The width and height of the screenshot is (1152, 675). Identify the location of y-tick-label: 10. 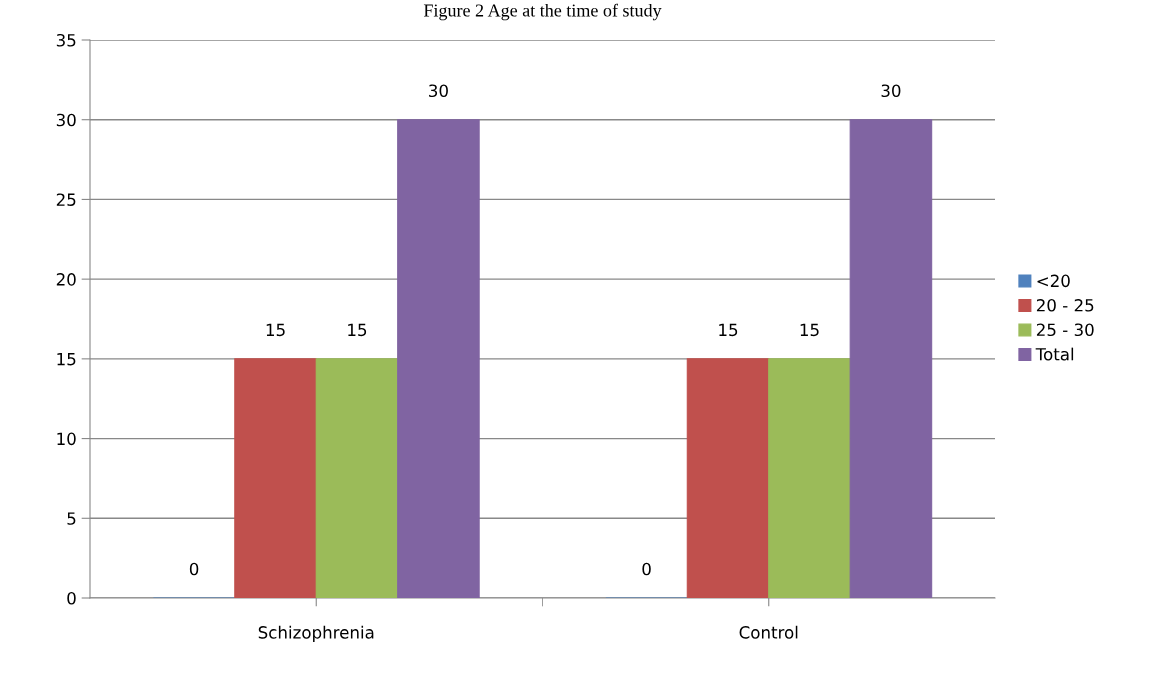
(66, 439).